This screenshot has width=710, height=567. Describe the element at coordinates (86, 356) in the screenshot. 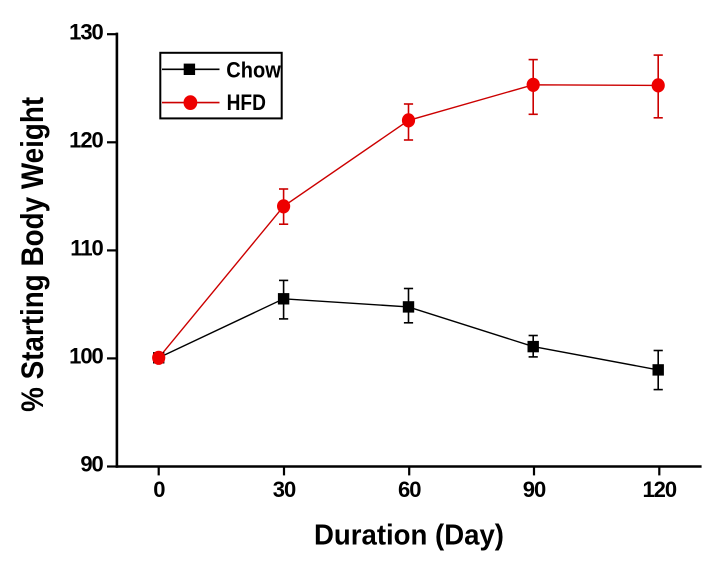

I see `svg-text: 100` at that location.